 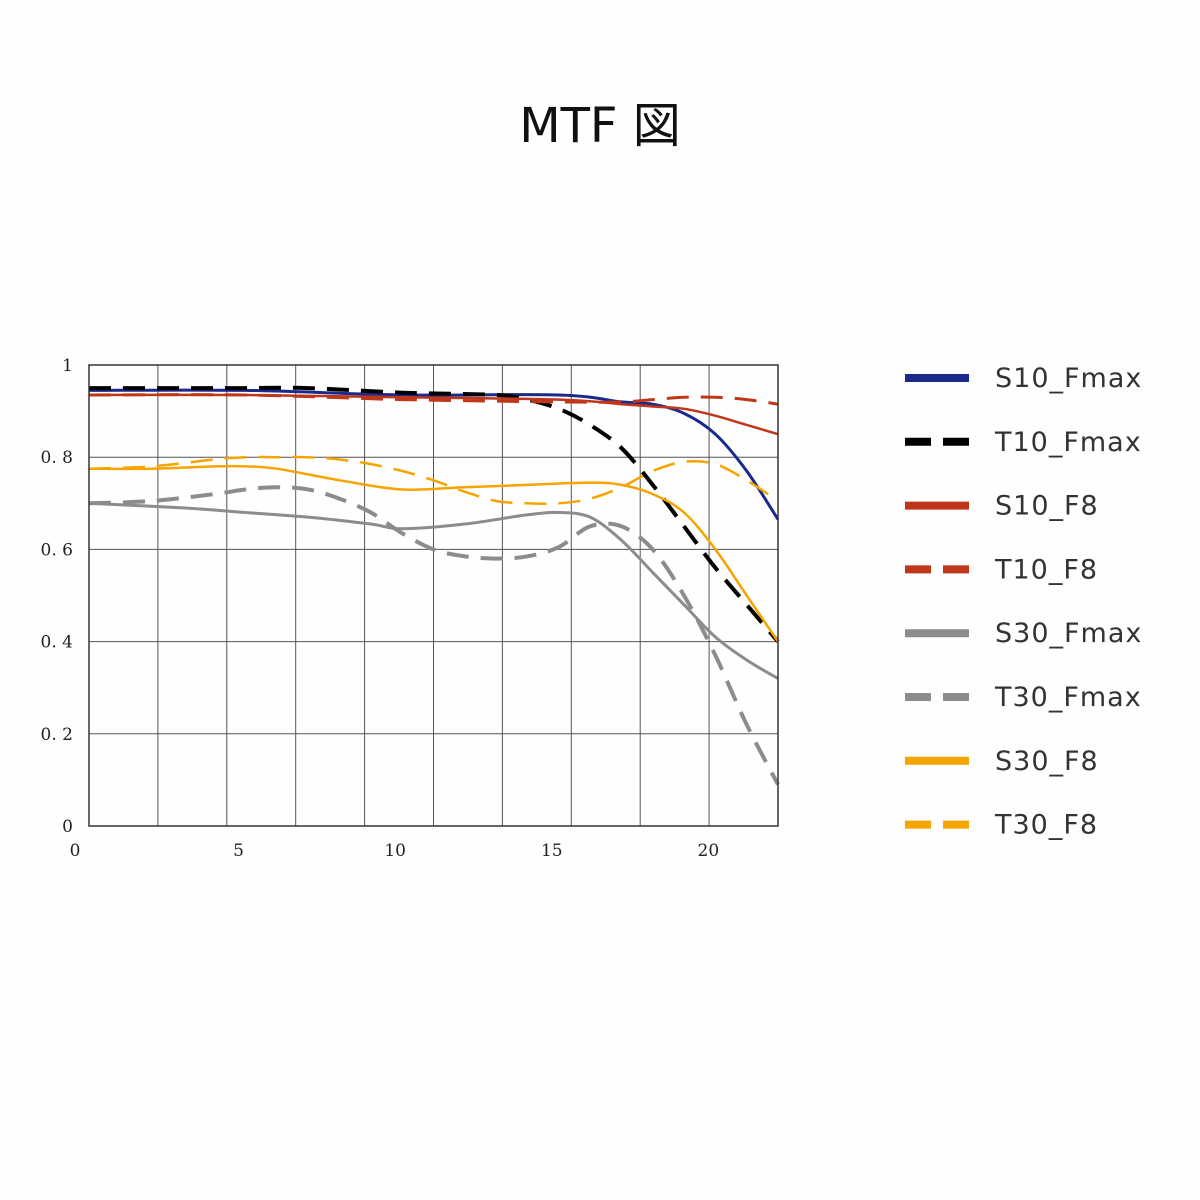 I want to click on x-tick-label: 10, so click(x=395, y=851).